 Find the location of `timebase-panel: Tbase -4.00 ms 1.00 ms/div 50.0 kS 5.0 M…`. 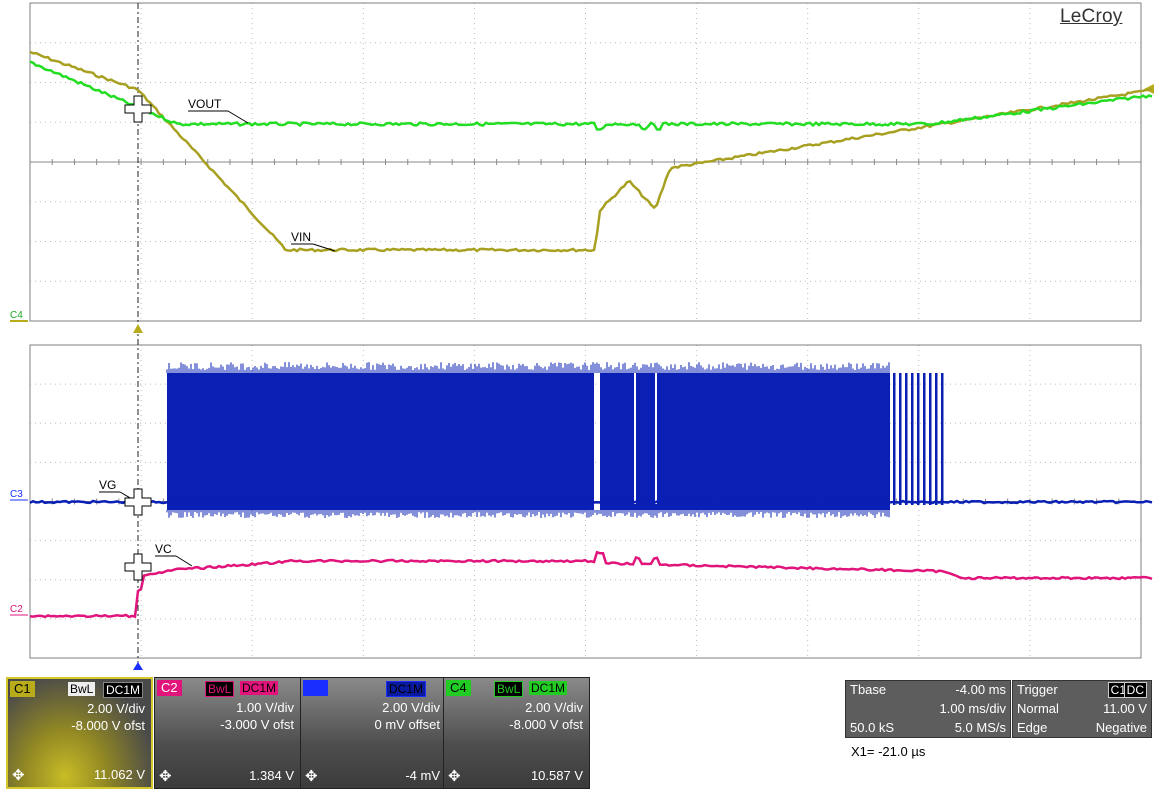

timebase-panel: Tbase -4.00 ms 1.00 ms/div 50.0 kS 5.0 M… is located at coordinates (928, 709).